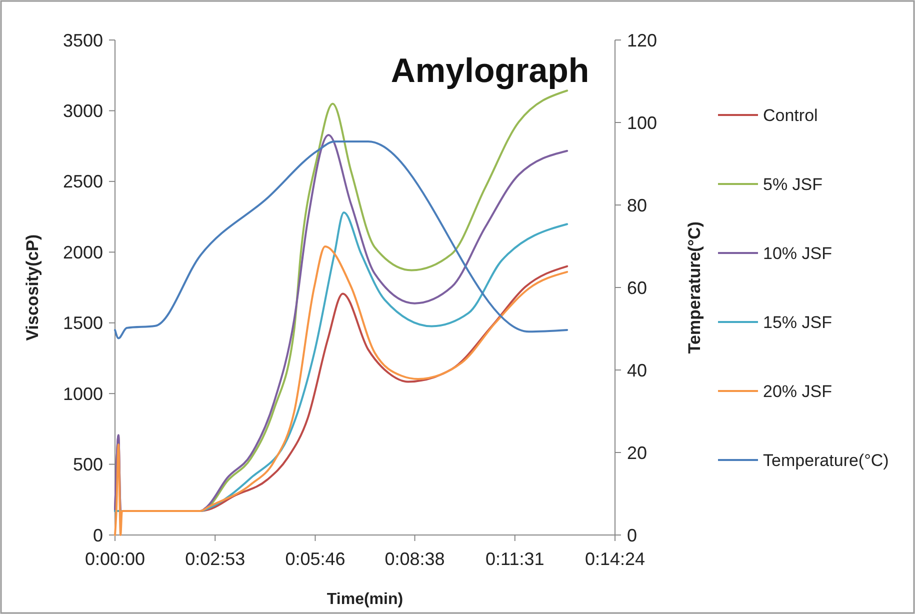  I want to click on x-tick-label: 0:02:53, so click(215, 559).